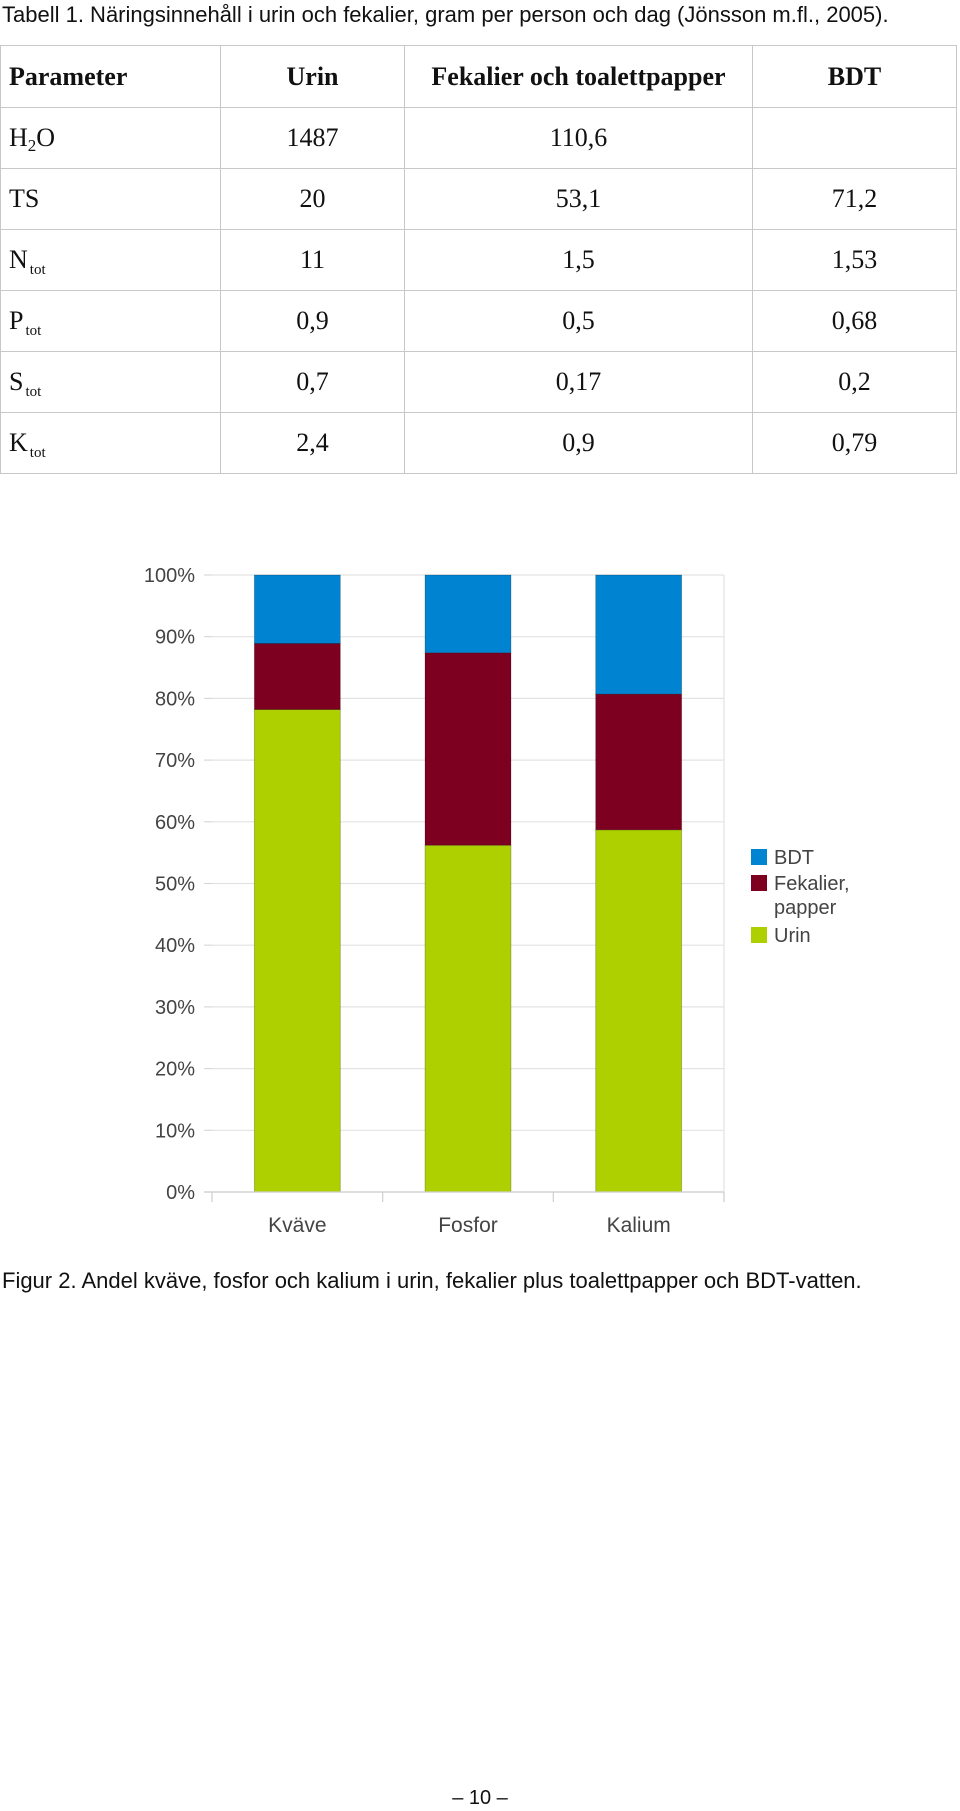 The height and width of the screenshot is (1811, 960). Describe the element at coordinates (32, 145) in the screenshot. I see `param-subscript: 2` at that location.